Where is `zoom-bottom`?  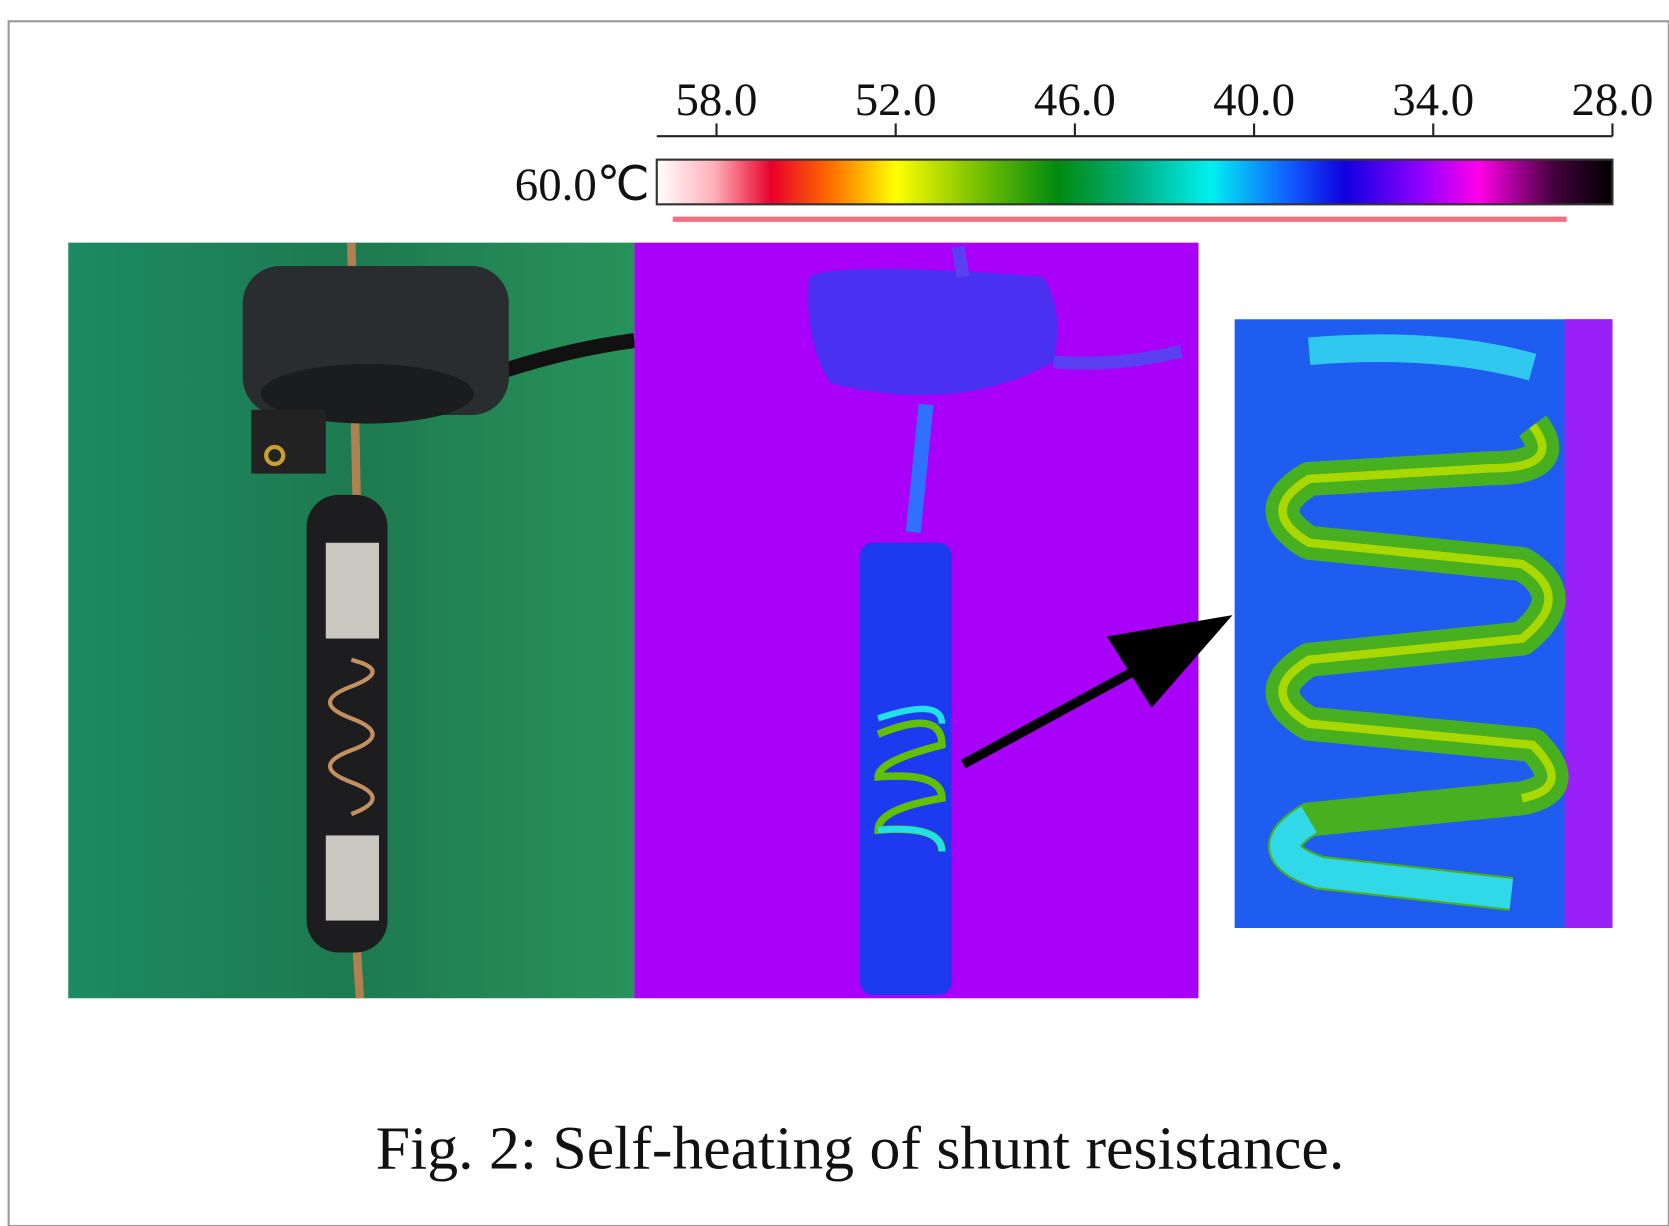
zoom-bottom is located at coordinates (1391, 857).